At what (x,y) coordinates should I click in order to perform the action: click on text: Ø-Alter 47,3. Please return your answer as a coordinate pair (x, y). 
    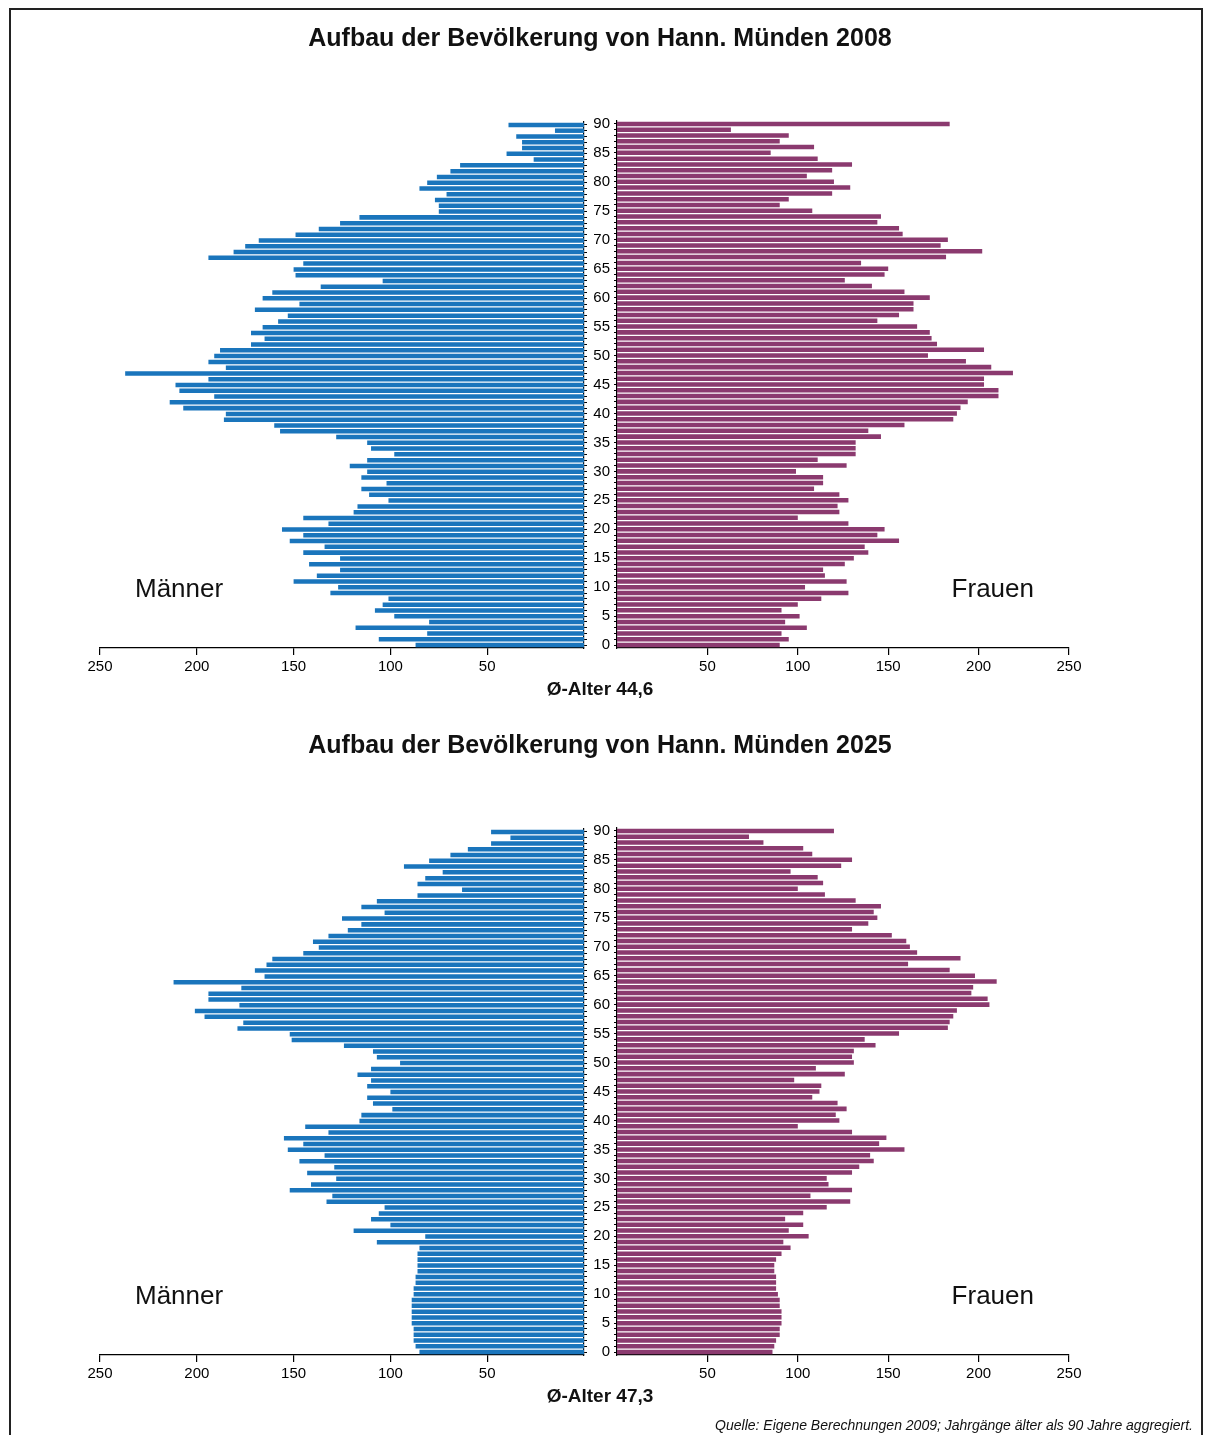
    Looking at the image, I should click on (600, 1396).